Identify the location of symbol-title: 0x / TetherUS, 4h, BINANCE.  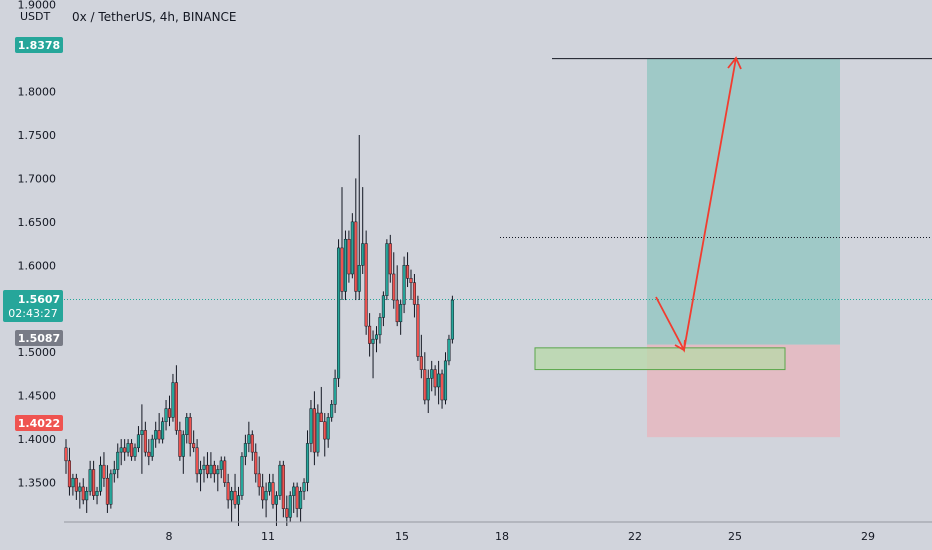
(154, 17).